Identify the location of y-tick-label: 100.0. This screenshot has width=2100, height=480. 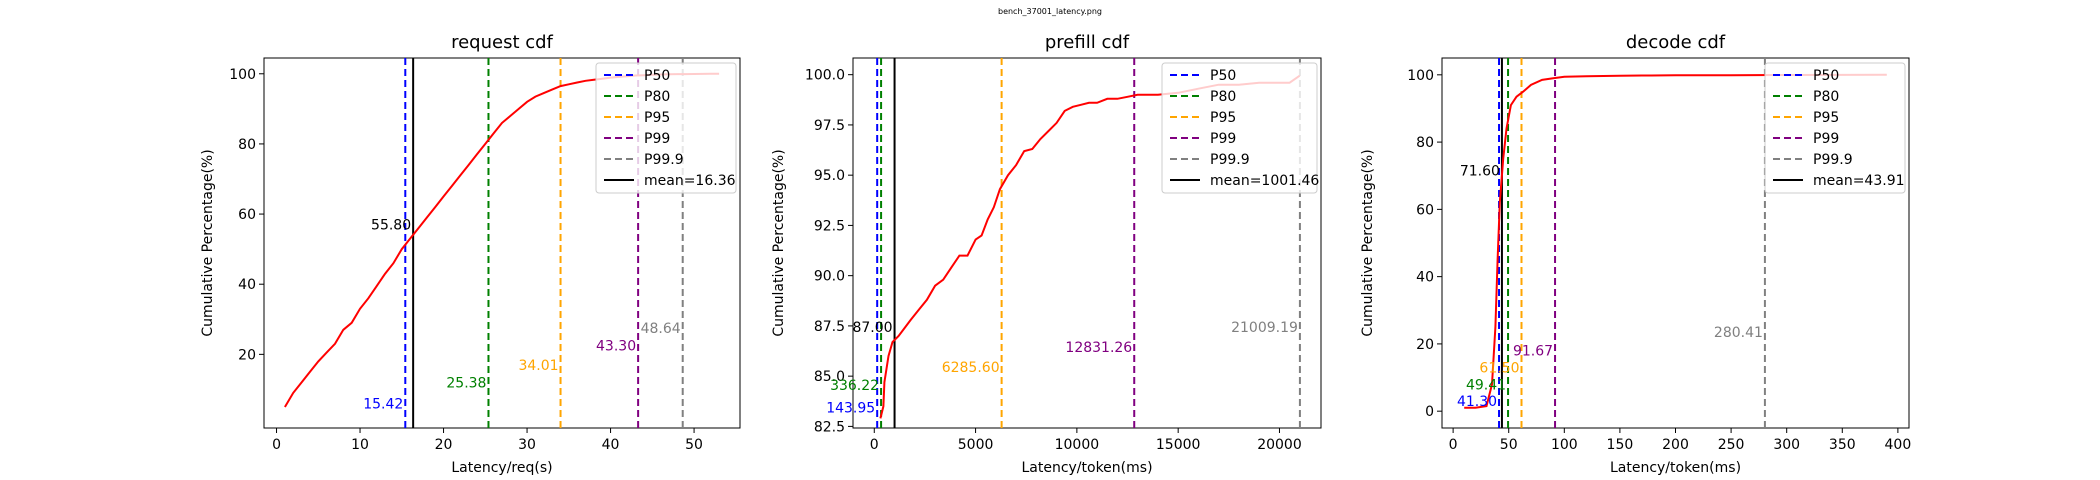
(825, 76).